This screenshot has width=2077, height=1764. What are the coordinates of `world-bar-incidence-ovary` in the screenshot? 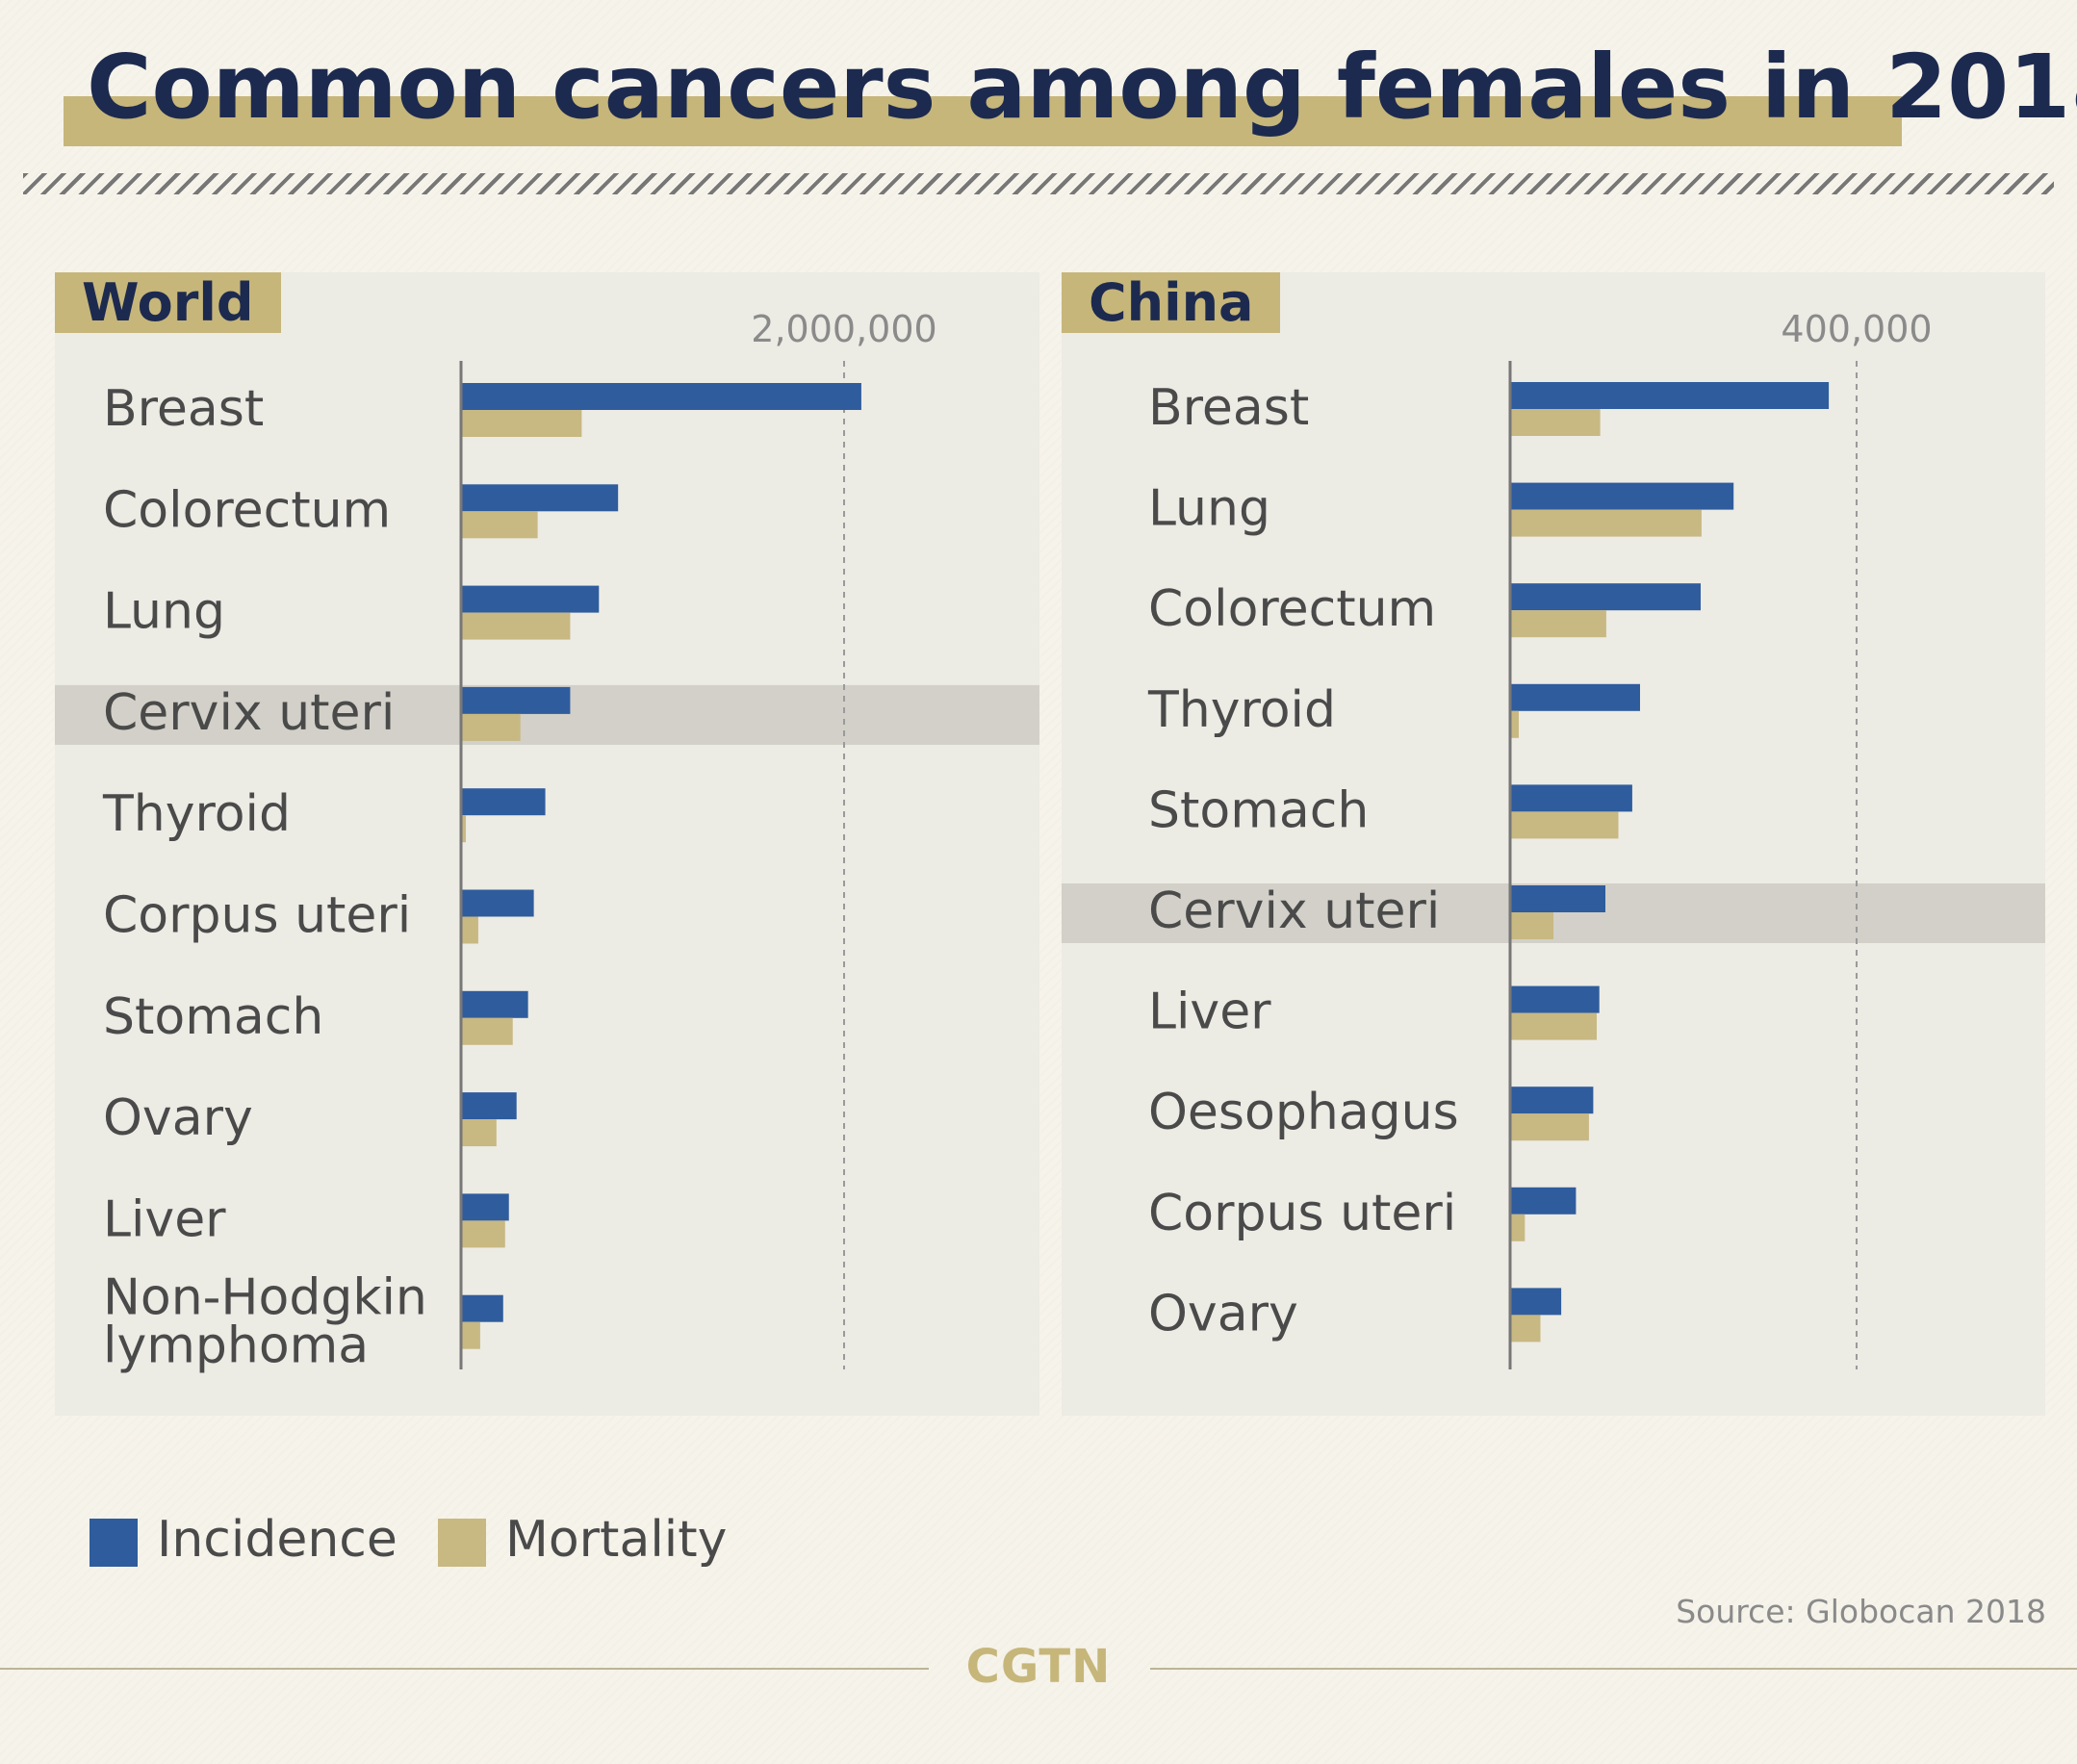 It's located at (489, 1106).